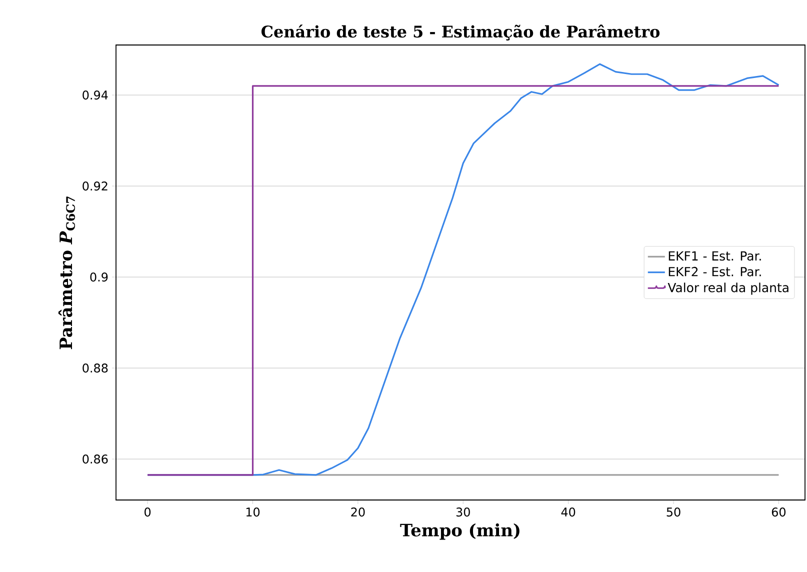  I want to click on x-tick-label: 10, so click(253, 512).